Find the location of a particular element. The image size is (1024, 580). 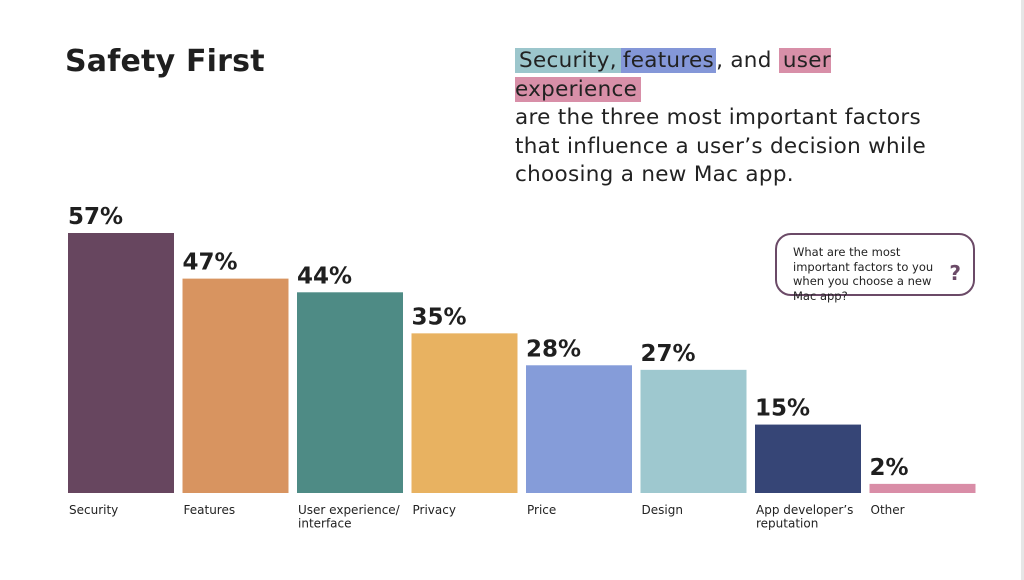

bar-app-developer-s-reputation is located at coordinates (808, 458).